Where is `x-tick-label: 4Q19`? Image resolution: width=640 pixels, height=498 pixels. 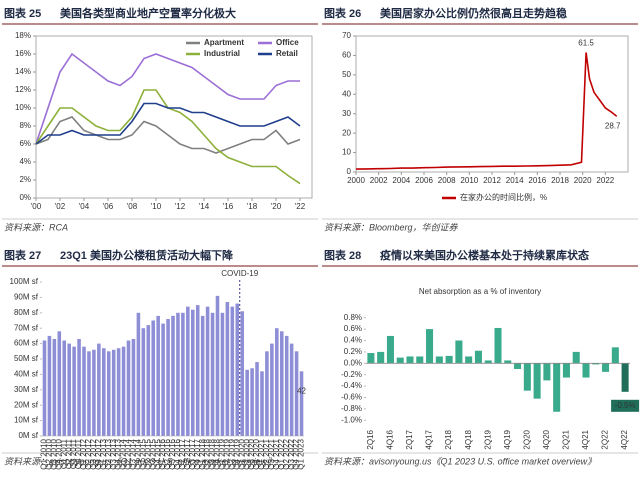 x-tick-label: 4Q19 is located at coordinates (507, 439).